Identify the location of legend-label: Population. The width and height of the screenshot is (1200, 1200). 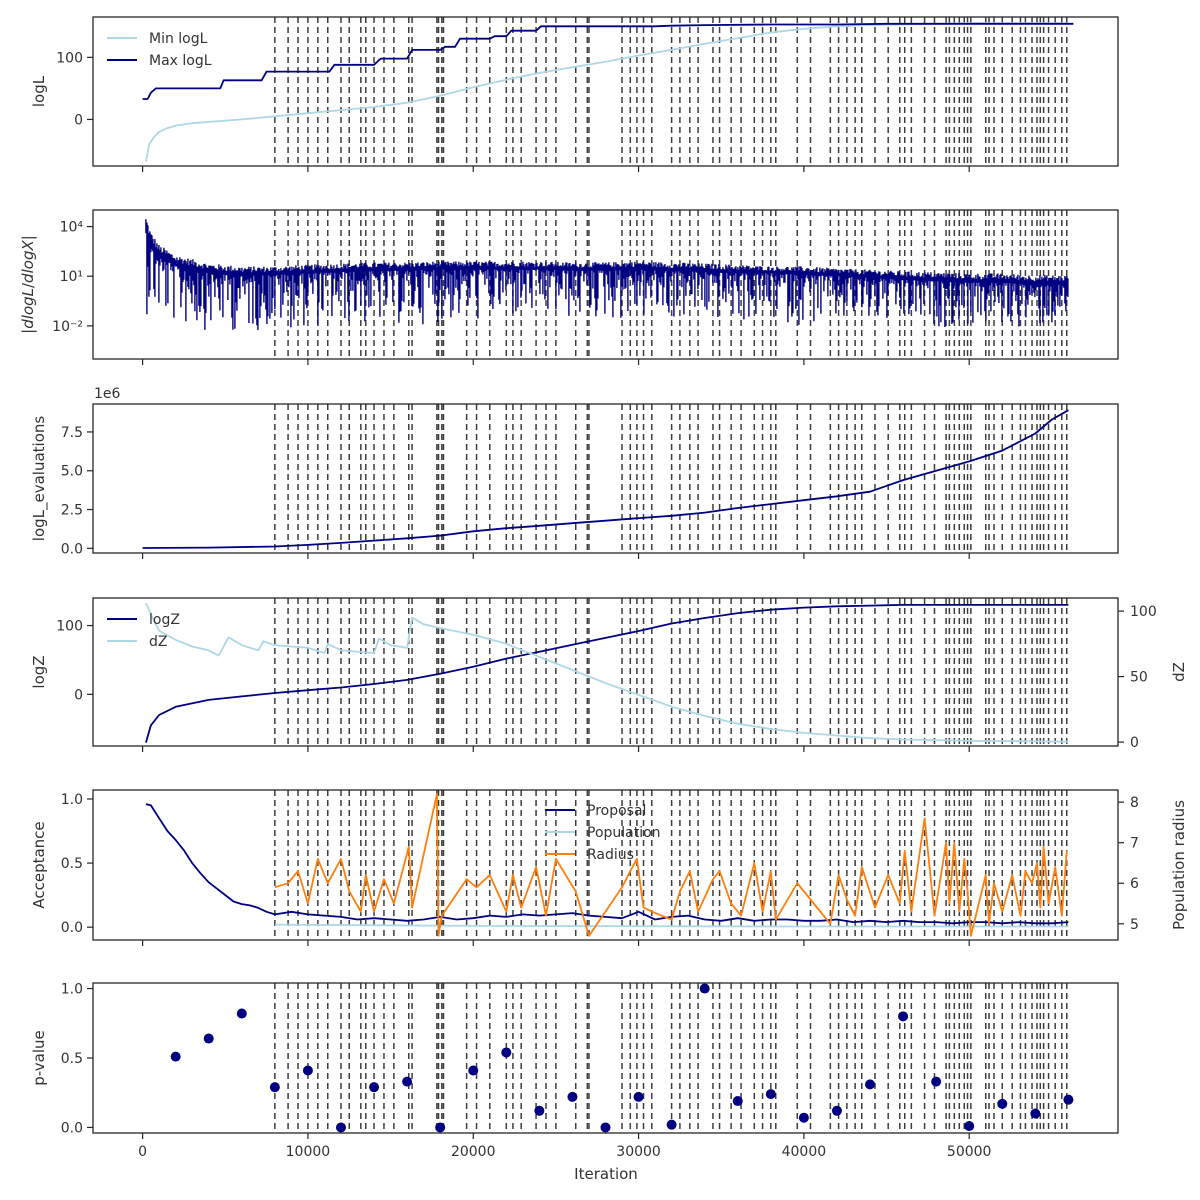
(624, 833).